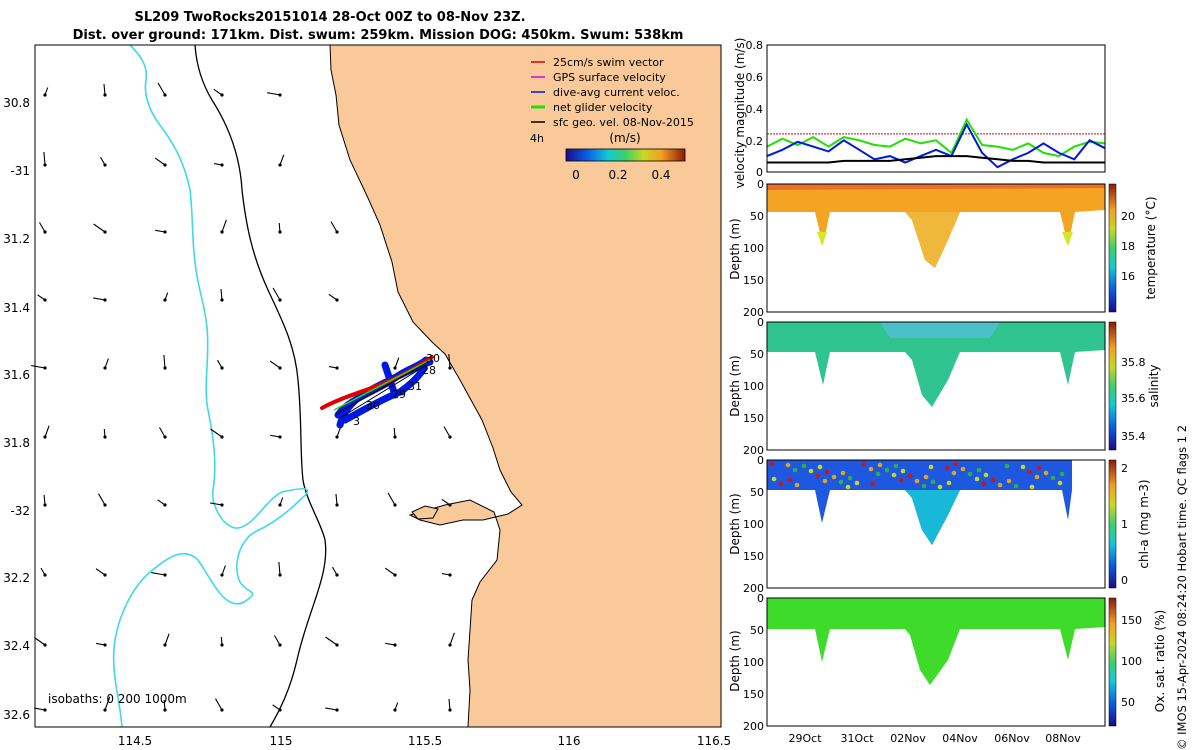 The image size is (1200, 750). Describe the element at coordinates (617, 175) in the screenshot. I see `colorbar-tick: 0.2` at that location.